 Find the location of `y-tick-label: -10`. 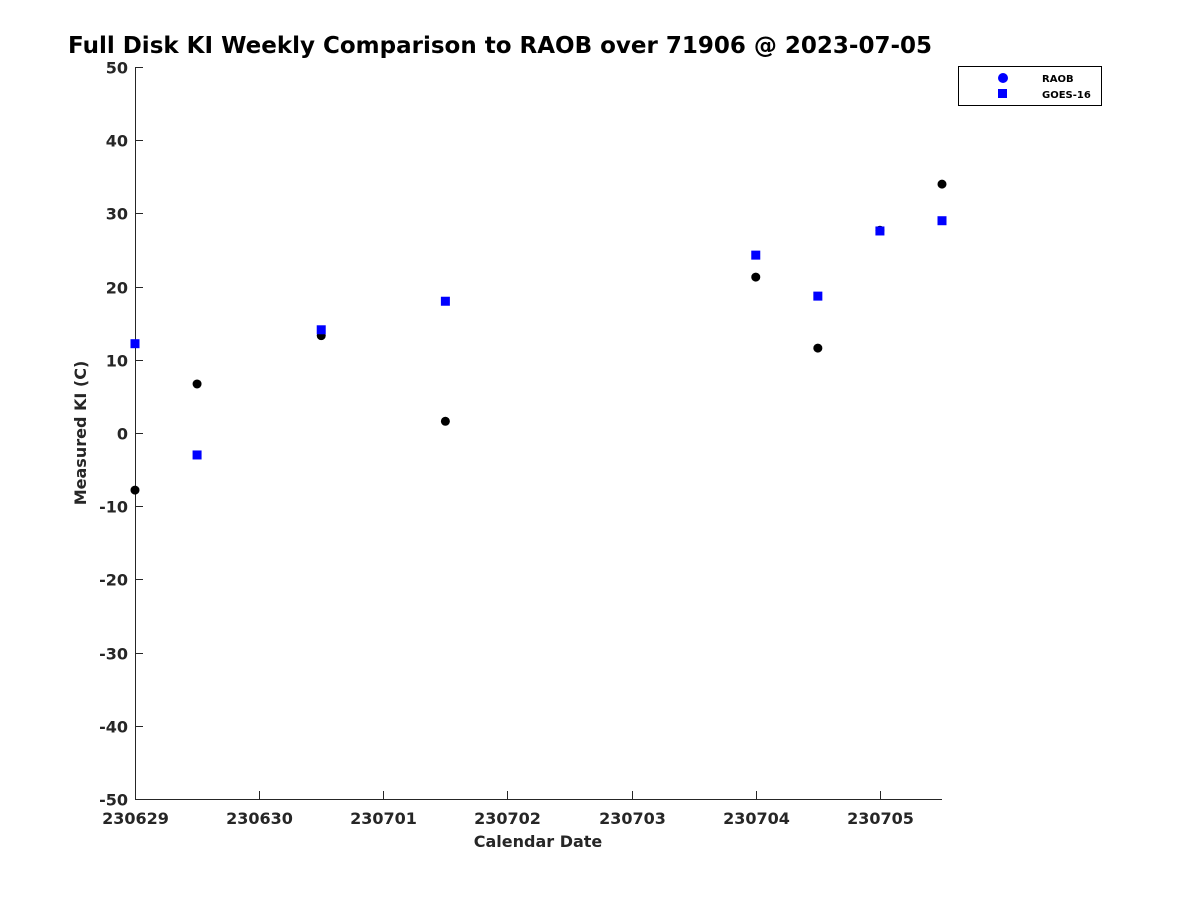

y-tick-label: -10 is located at coordinates (113, 507).